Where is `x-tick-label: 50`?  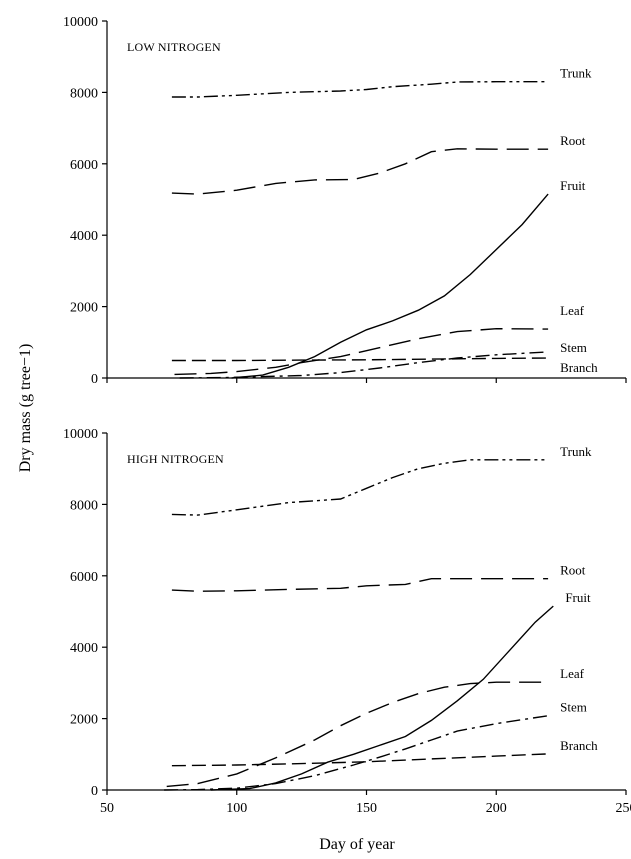
x-tick-label: 50 is located at coordinates (107, 808).